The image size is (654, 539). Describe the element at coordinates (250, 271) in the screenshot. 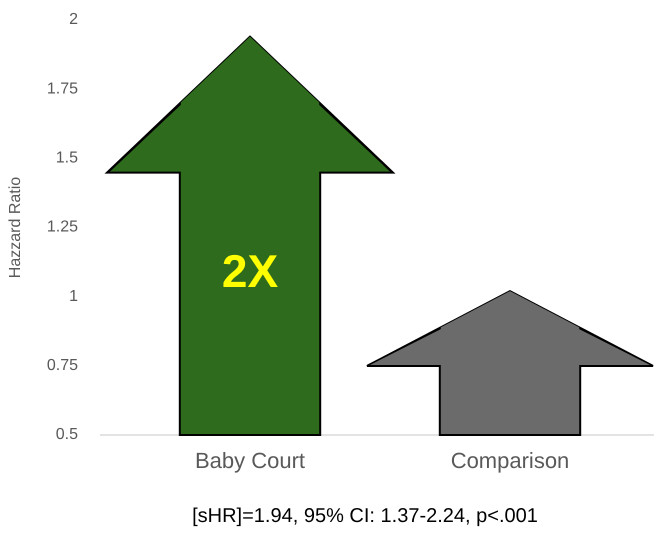

I see `annotation: 2X` at that location.